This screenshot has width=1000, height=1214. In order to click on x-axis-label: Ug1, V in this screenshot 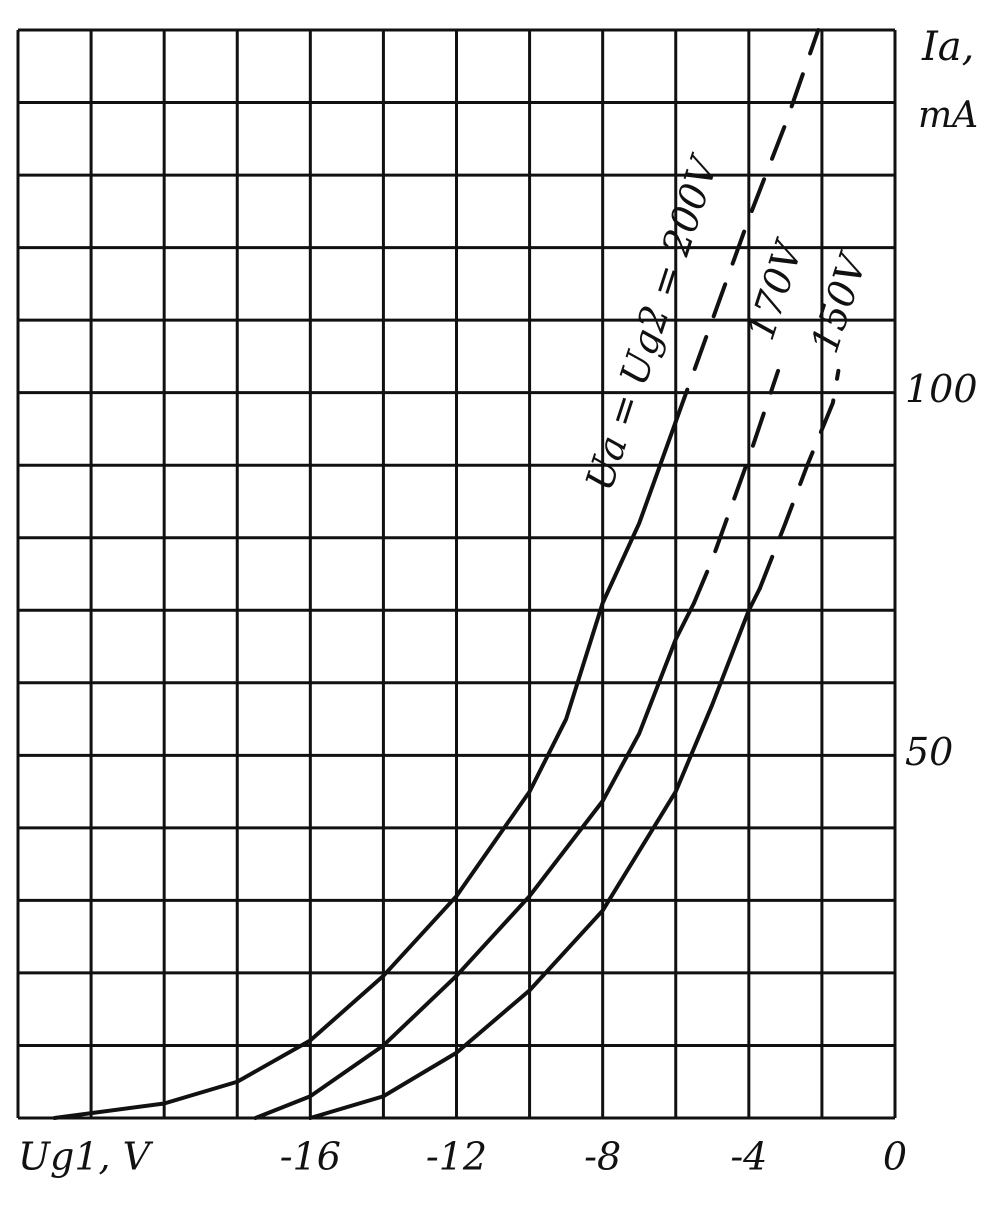, I will do `click(86, 1157)`.